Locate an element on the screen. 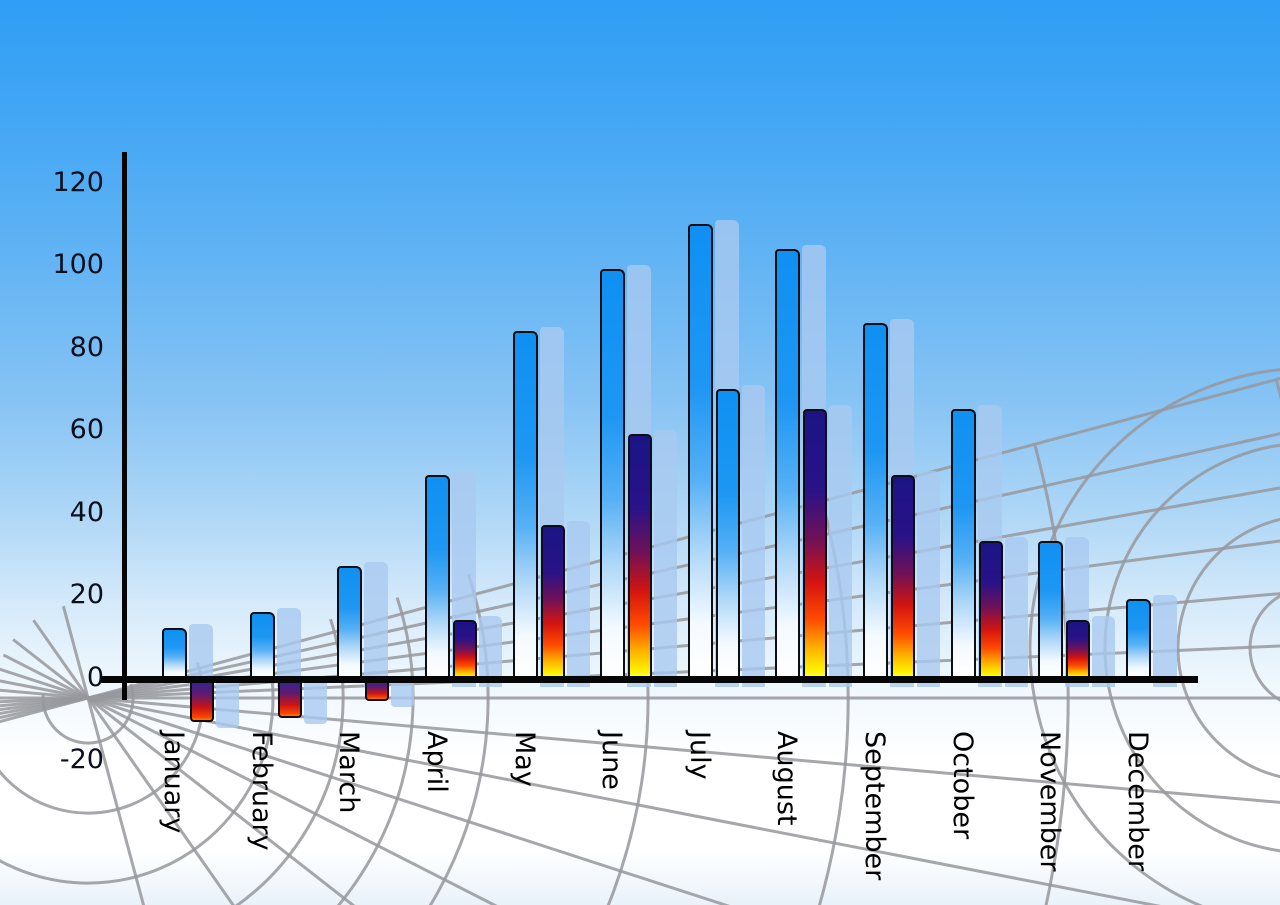  ghost-bar-july-secondary is located at coordinates (753, 535).